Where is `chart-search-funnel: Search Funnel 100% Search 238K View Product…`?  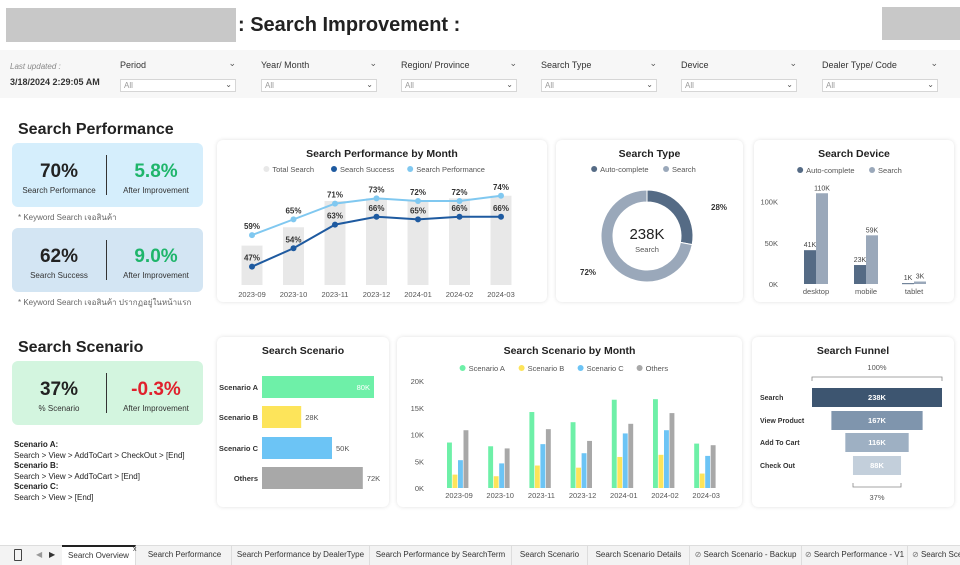
chart-search-funnel: Search Funnel 100% Search 238K View Product… is located at coordinates (853, 422).